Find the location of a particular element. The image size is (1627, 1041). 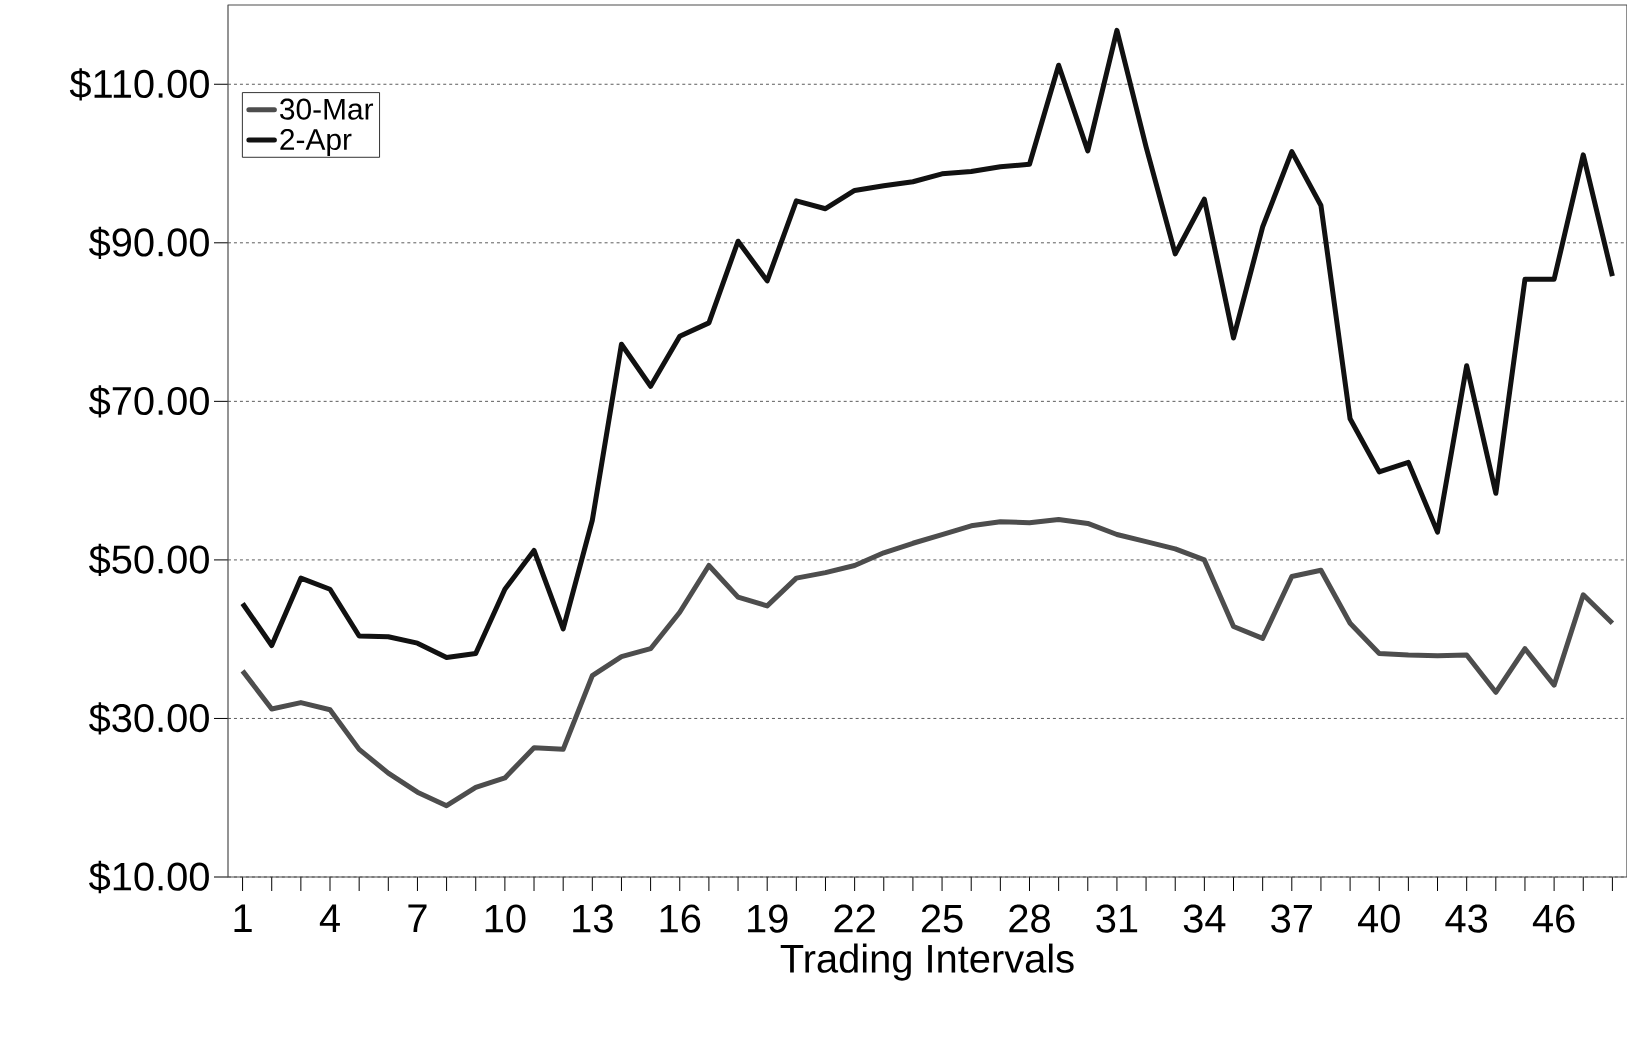

x-tick-label: 1 is located at coordinates (243, 918).